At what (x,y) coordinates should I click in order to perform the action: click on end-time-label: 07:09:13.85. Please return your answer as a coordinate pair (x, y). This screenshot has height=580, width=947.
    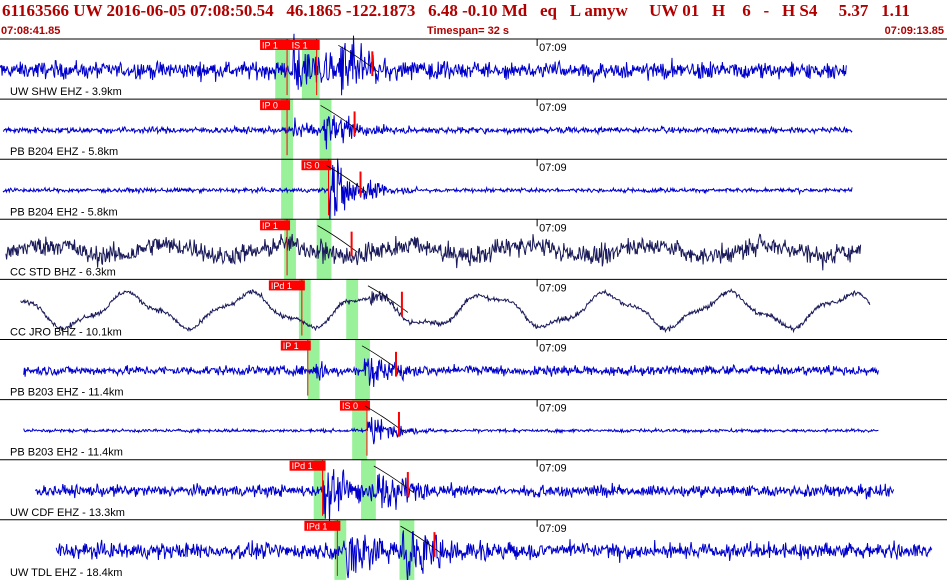
    Looking at the image, I should click on (914, 31).